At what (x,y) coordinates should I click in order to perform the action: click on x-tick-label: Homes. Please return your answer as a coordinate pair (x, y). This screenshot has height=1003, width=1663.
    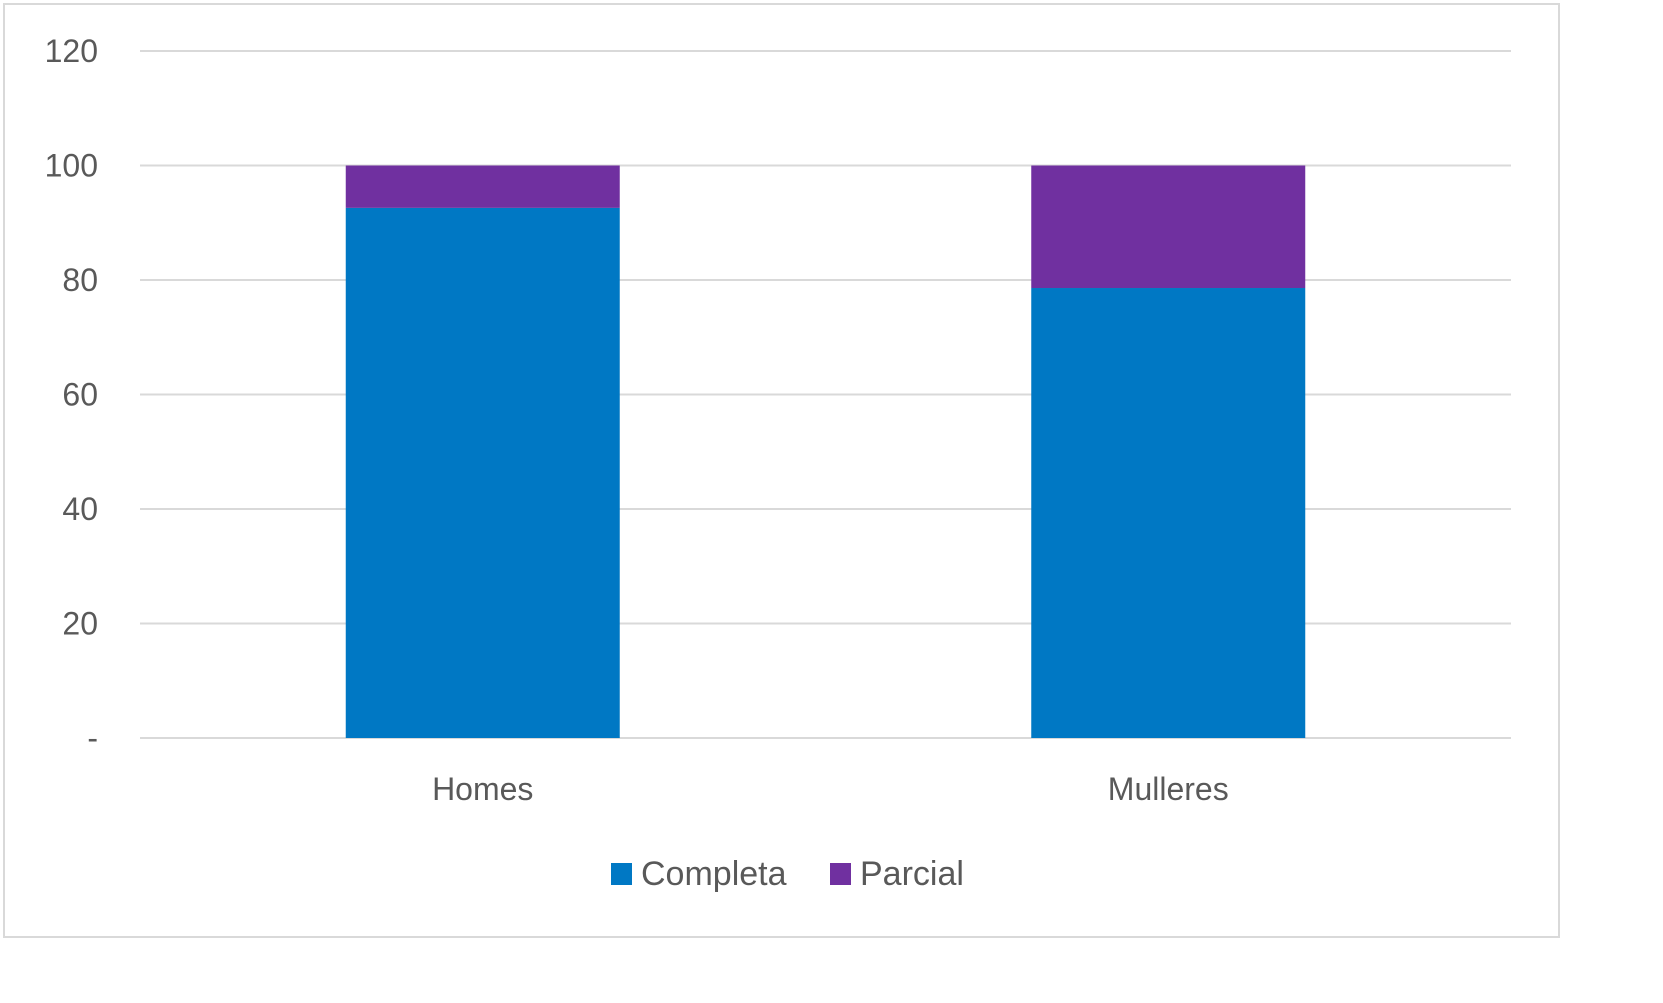
    Looking at the image, I should click on (482, 789).